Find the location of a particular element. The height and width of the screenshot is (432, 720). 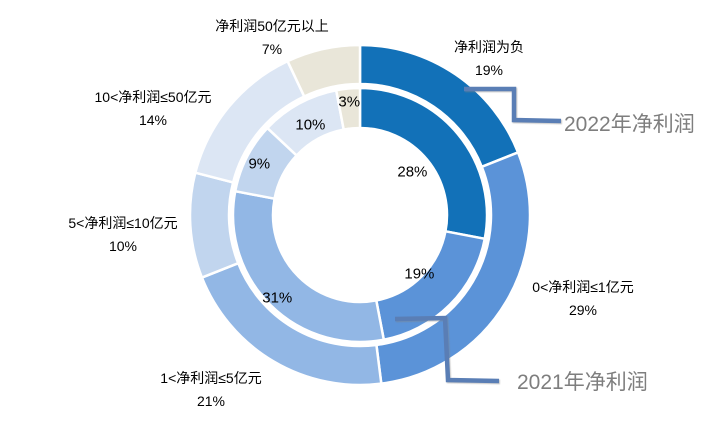

inner-ring-value-2: 31% is located at coordinates (277, 298).